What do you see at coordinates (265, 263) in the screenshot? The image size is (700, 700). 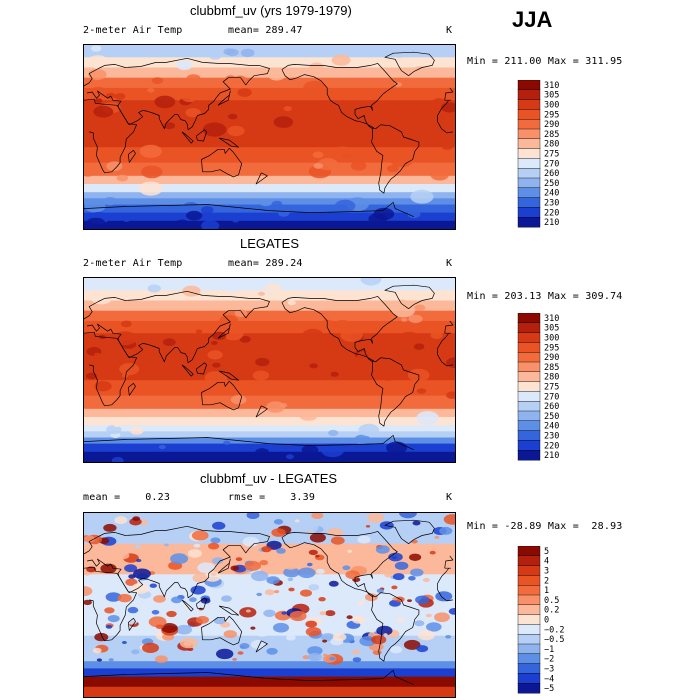 I see `panel-2-mean-label: mean= 289.24` at bounding box center [265, 263].